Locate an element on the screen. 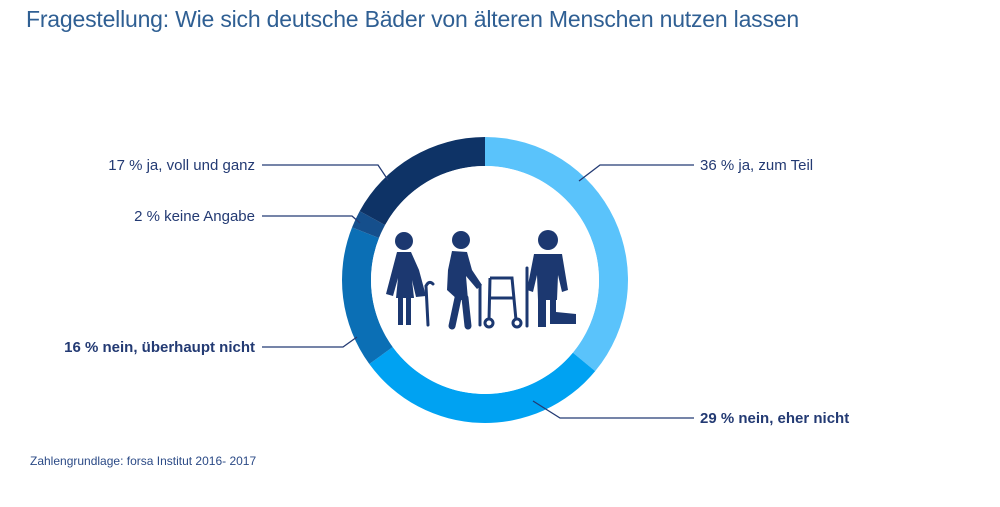 This screenshot has width=1000, height=507. slice-label: 16 % nein, überhaupt nicht is located at coordinates (159, 347).